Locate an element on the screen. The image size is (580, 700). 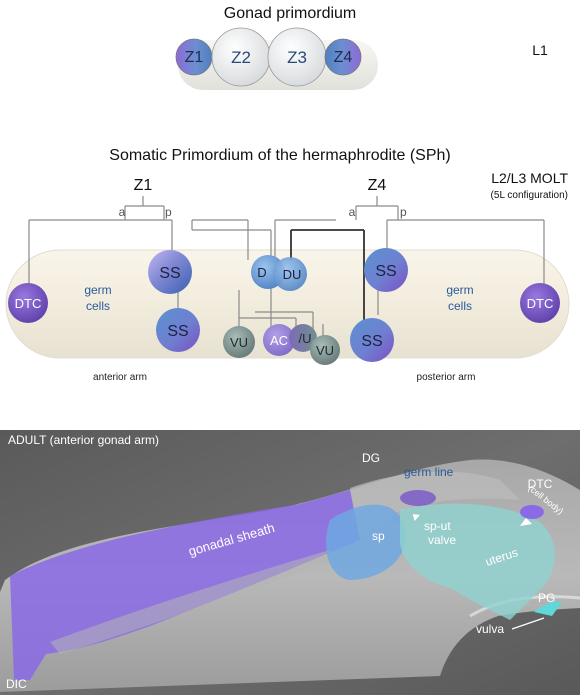
valve-label: valve is located at coordinates (442, 540).